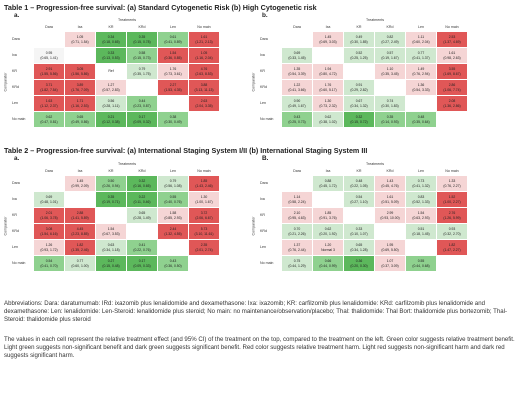  Describe the element at coordinates (14, 215) in the screenshot. I see `row-header: KR` at that location.